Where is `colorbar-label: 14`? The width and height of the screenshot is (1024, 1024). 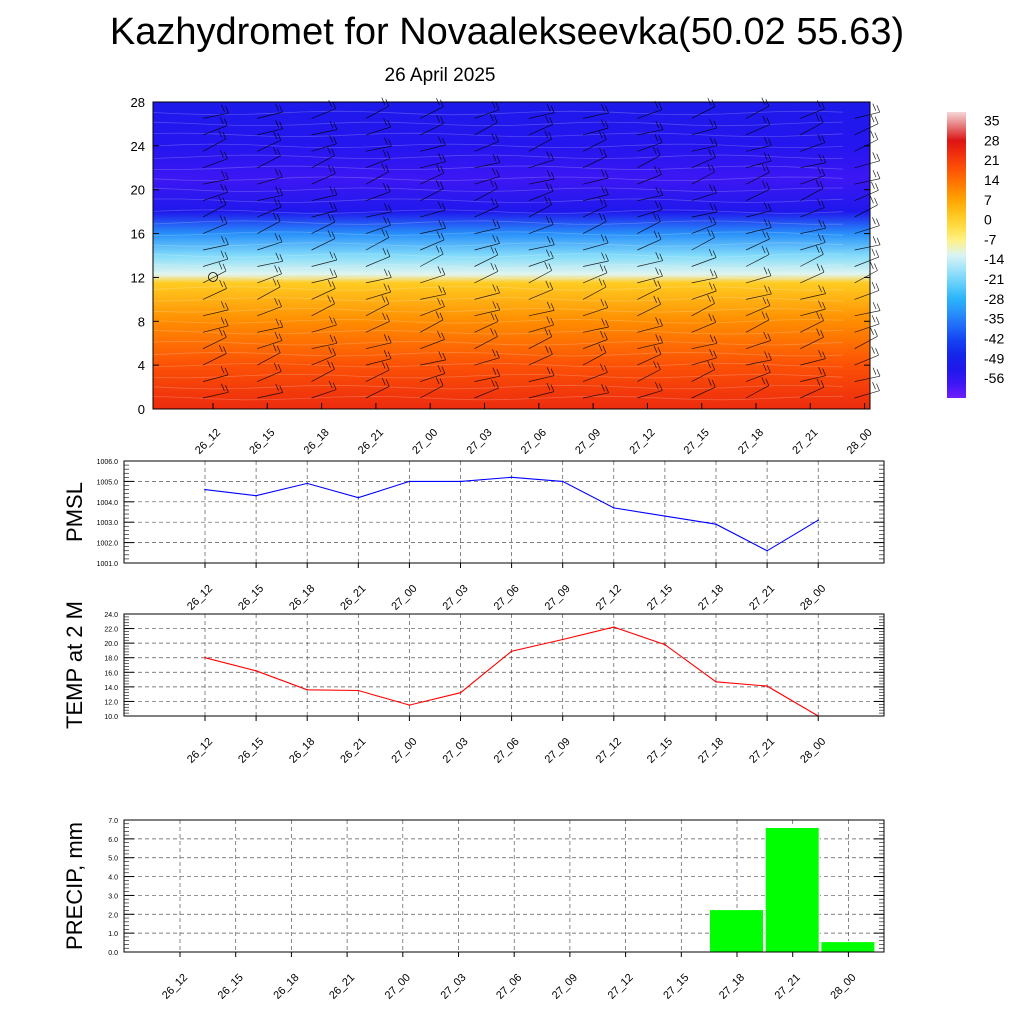
colorbar-label: 14 is located at coordinates (992, 180).